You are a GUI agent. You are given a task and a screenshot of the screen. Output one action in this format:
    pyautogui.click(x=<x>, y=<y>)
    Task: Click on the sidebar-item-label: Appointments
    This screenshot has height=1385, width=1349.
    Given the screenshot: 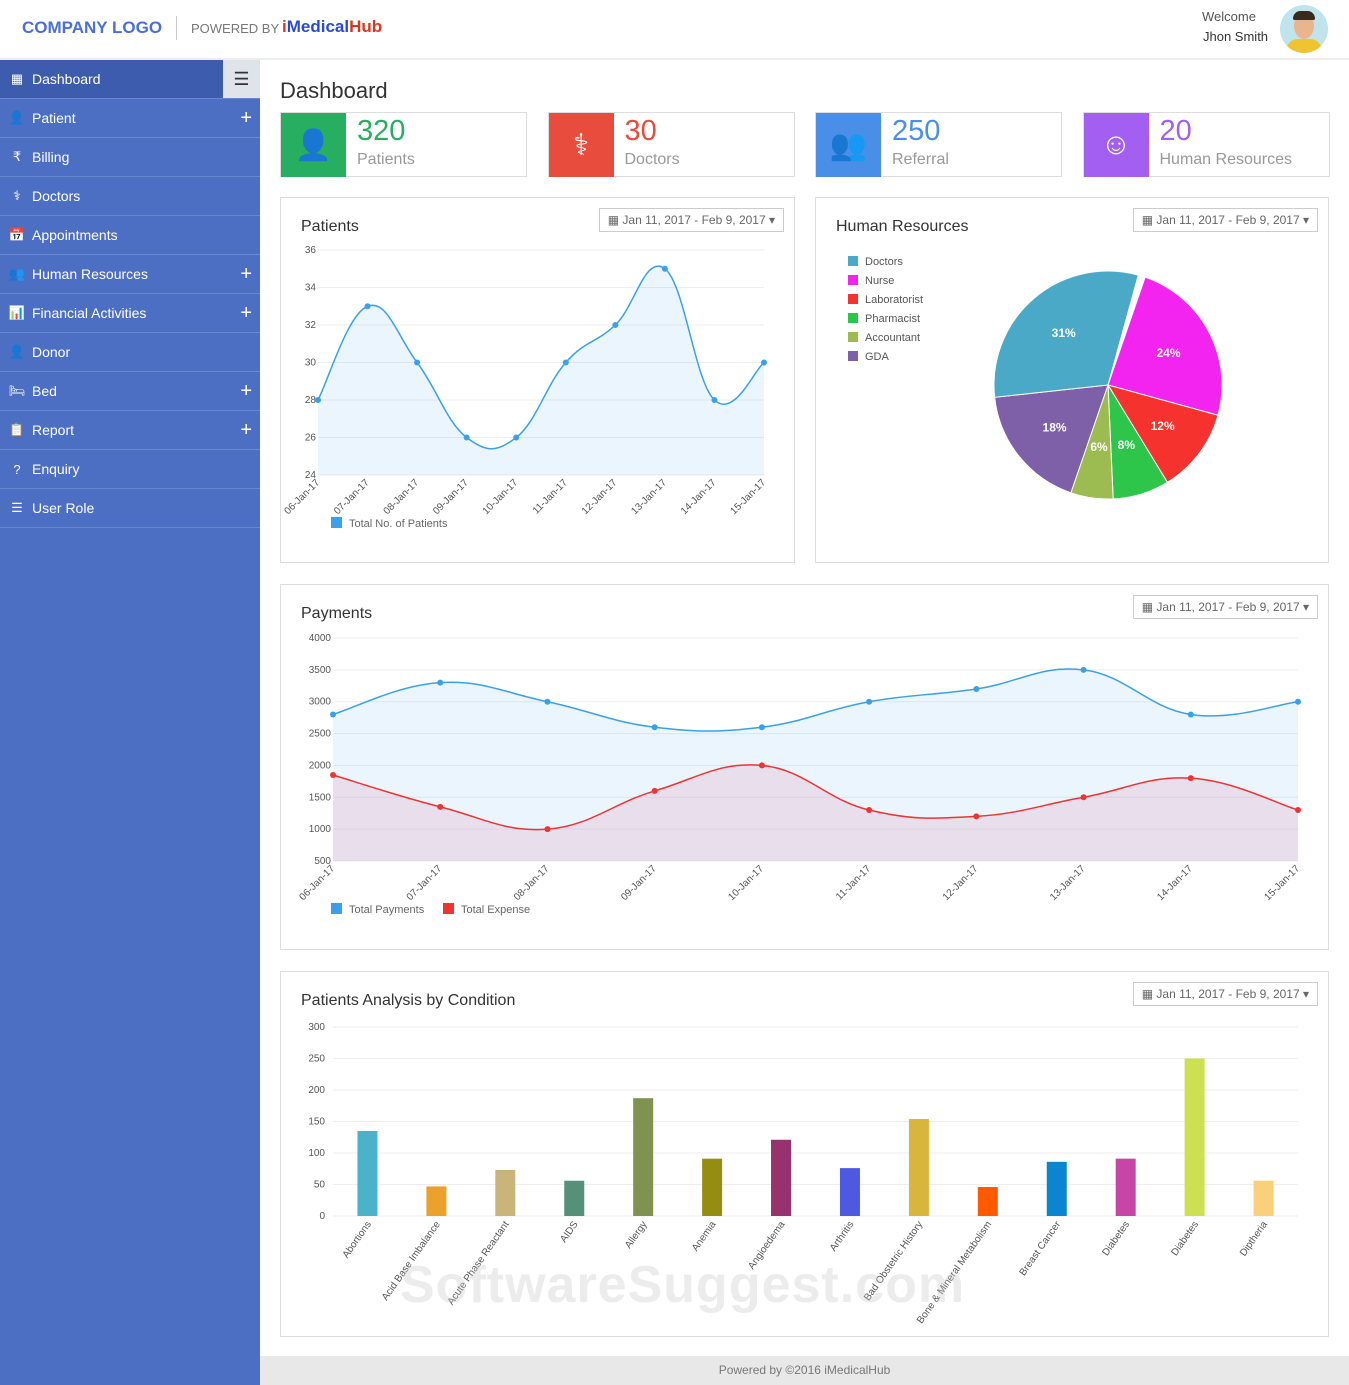 What is the action you would take?
    pyautogui.click(x=75, y=235)
    